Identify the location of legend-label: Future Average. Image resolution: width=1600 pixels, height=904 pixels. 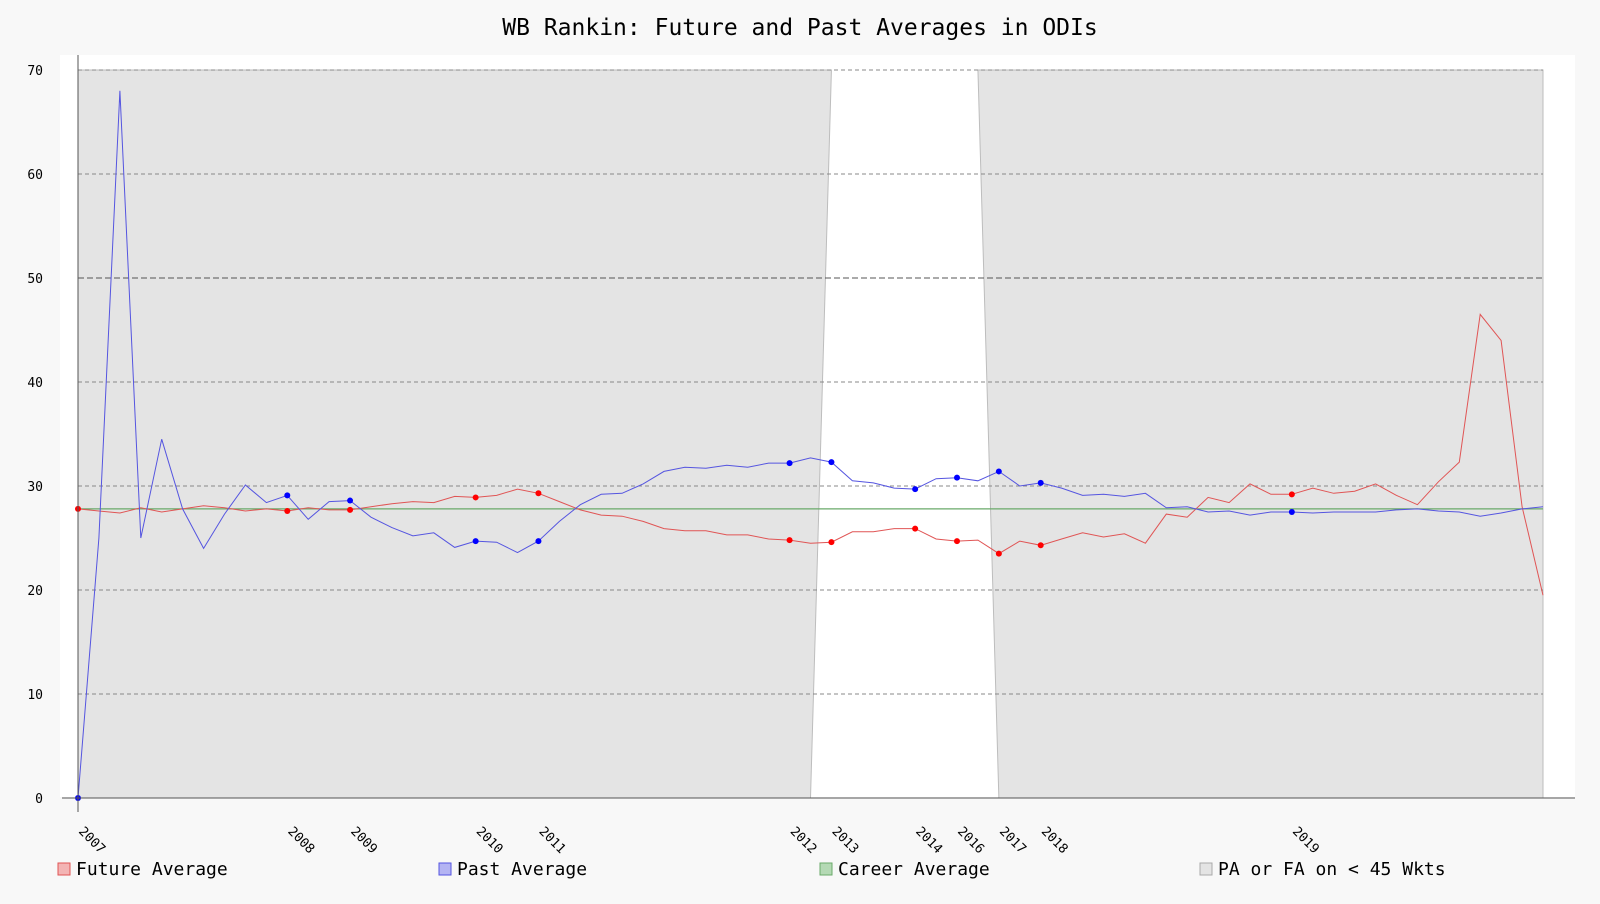
(152, 869).